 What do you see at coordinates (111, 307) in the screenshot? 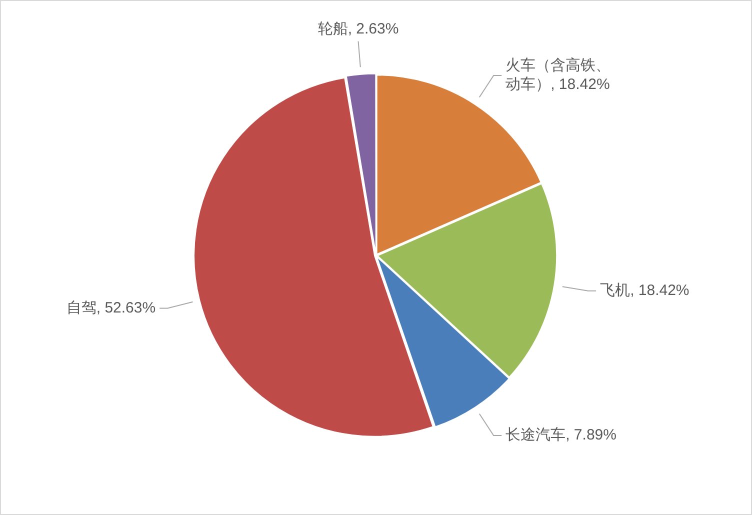
I see `slice-label: 自驾, 52.63%` at bounding box center [111, 307].